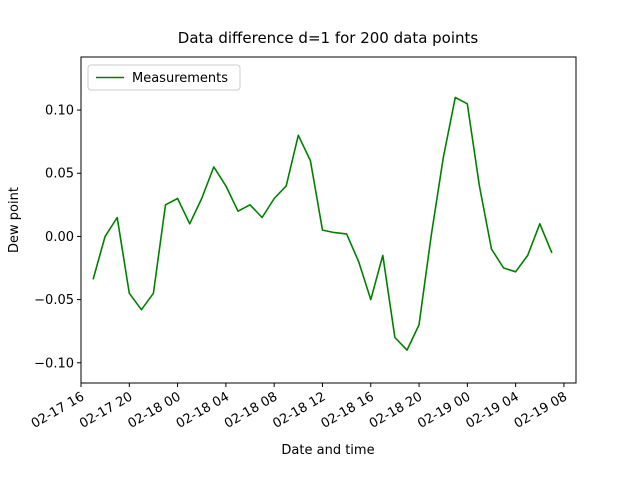 The height and width of the screenshot is (480, 640). I want to click on x-tick-label: 02-18 16, so click(348, 410).